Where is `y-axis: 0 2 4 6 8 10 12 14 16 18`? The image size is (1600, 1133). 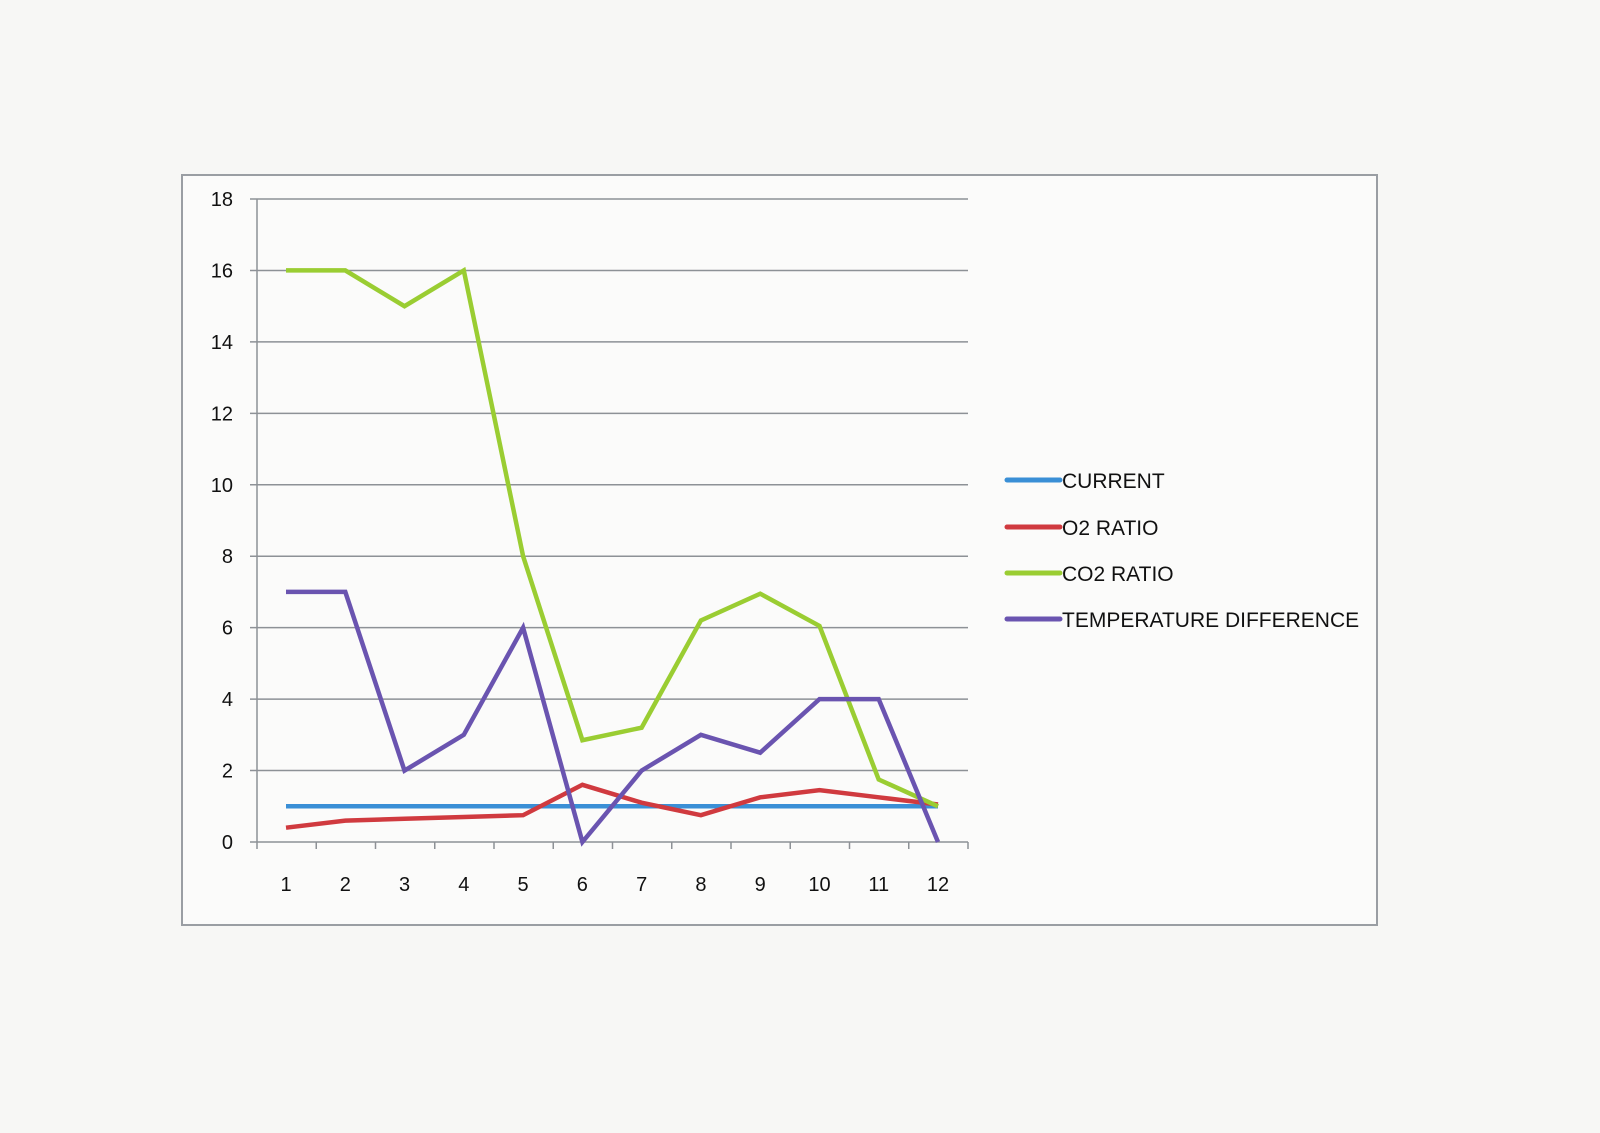
y-axis: 0 2 4 6 8 10 12 14 16 18 is located at coordinates (234, 521).